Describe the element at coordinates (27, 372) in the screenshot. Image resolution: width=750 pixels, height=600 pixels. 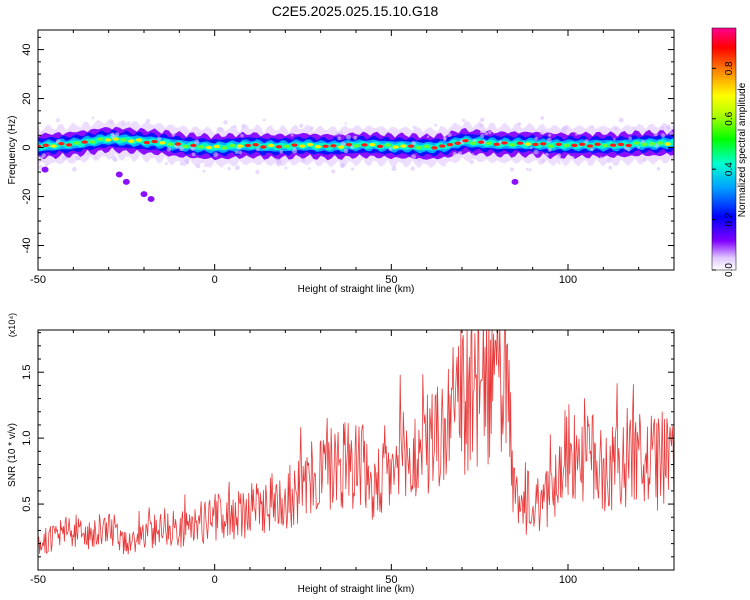
I see `snr-ytick-label: 1.5` at that location.